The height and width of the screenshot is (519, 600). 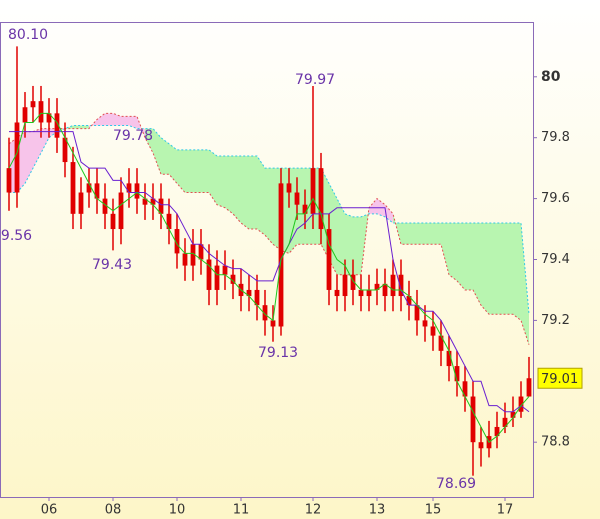 I want to click on x-tick-label: 12, so click(x=313, y=510).